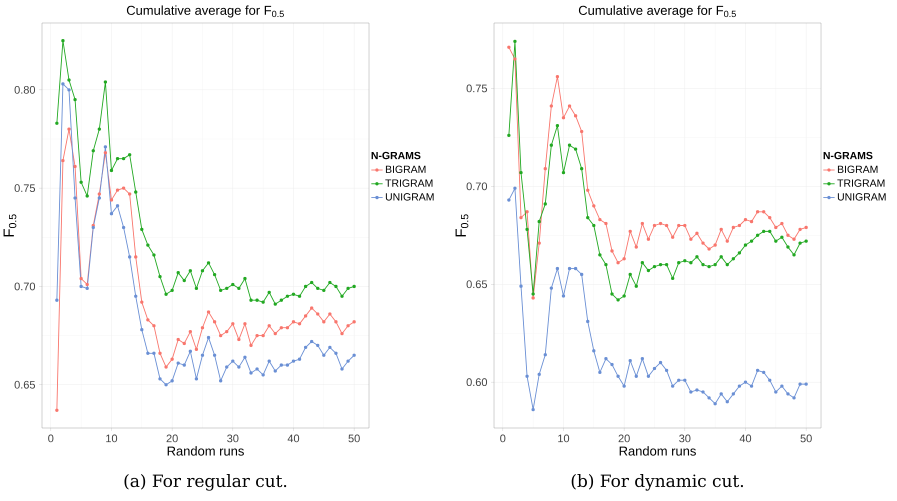 This screenshot has width=897, height=501. Describe the element at coordinates (564, 438) in the screenshot. I see `x-tick-label: 10` at that location.